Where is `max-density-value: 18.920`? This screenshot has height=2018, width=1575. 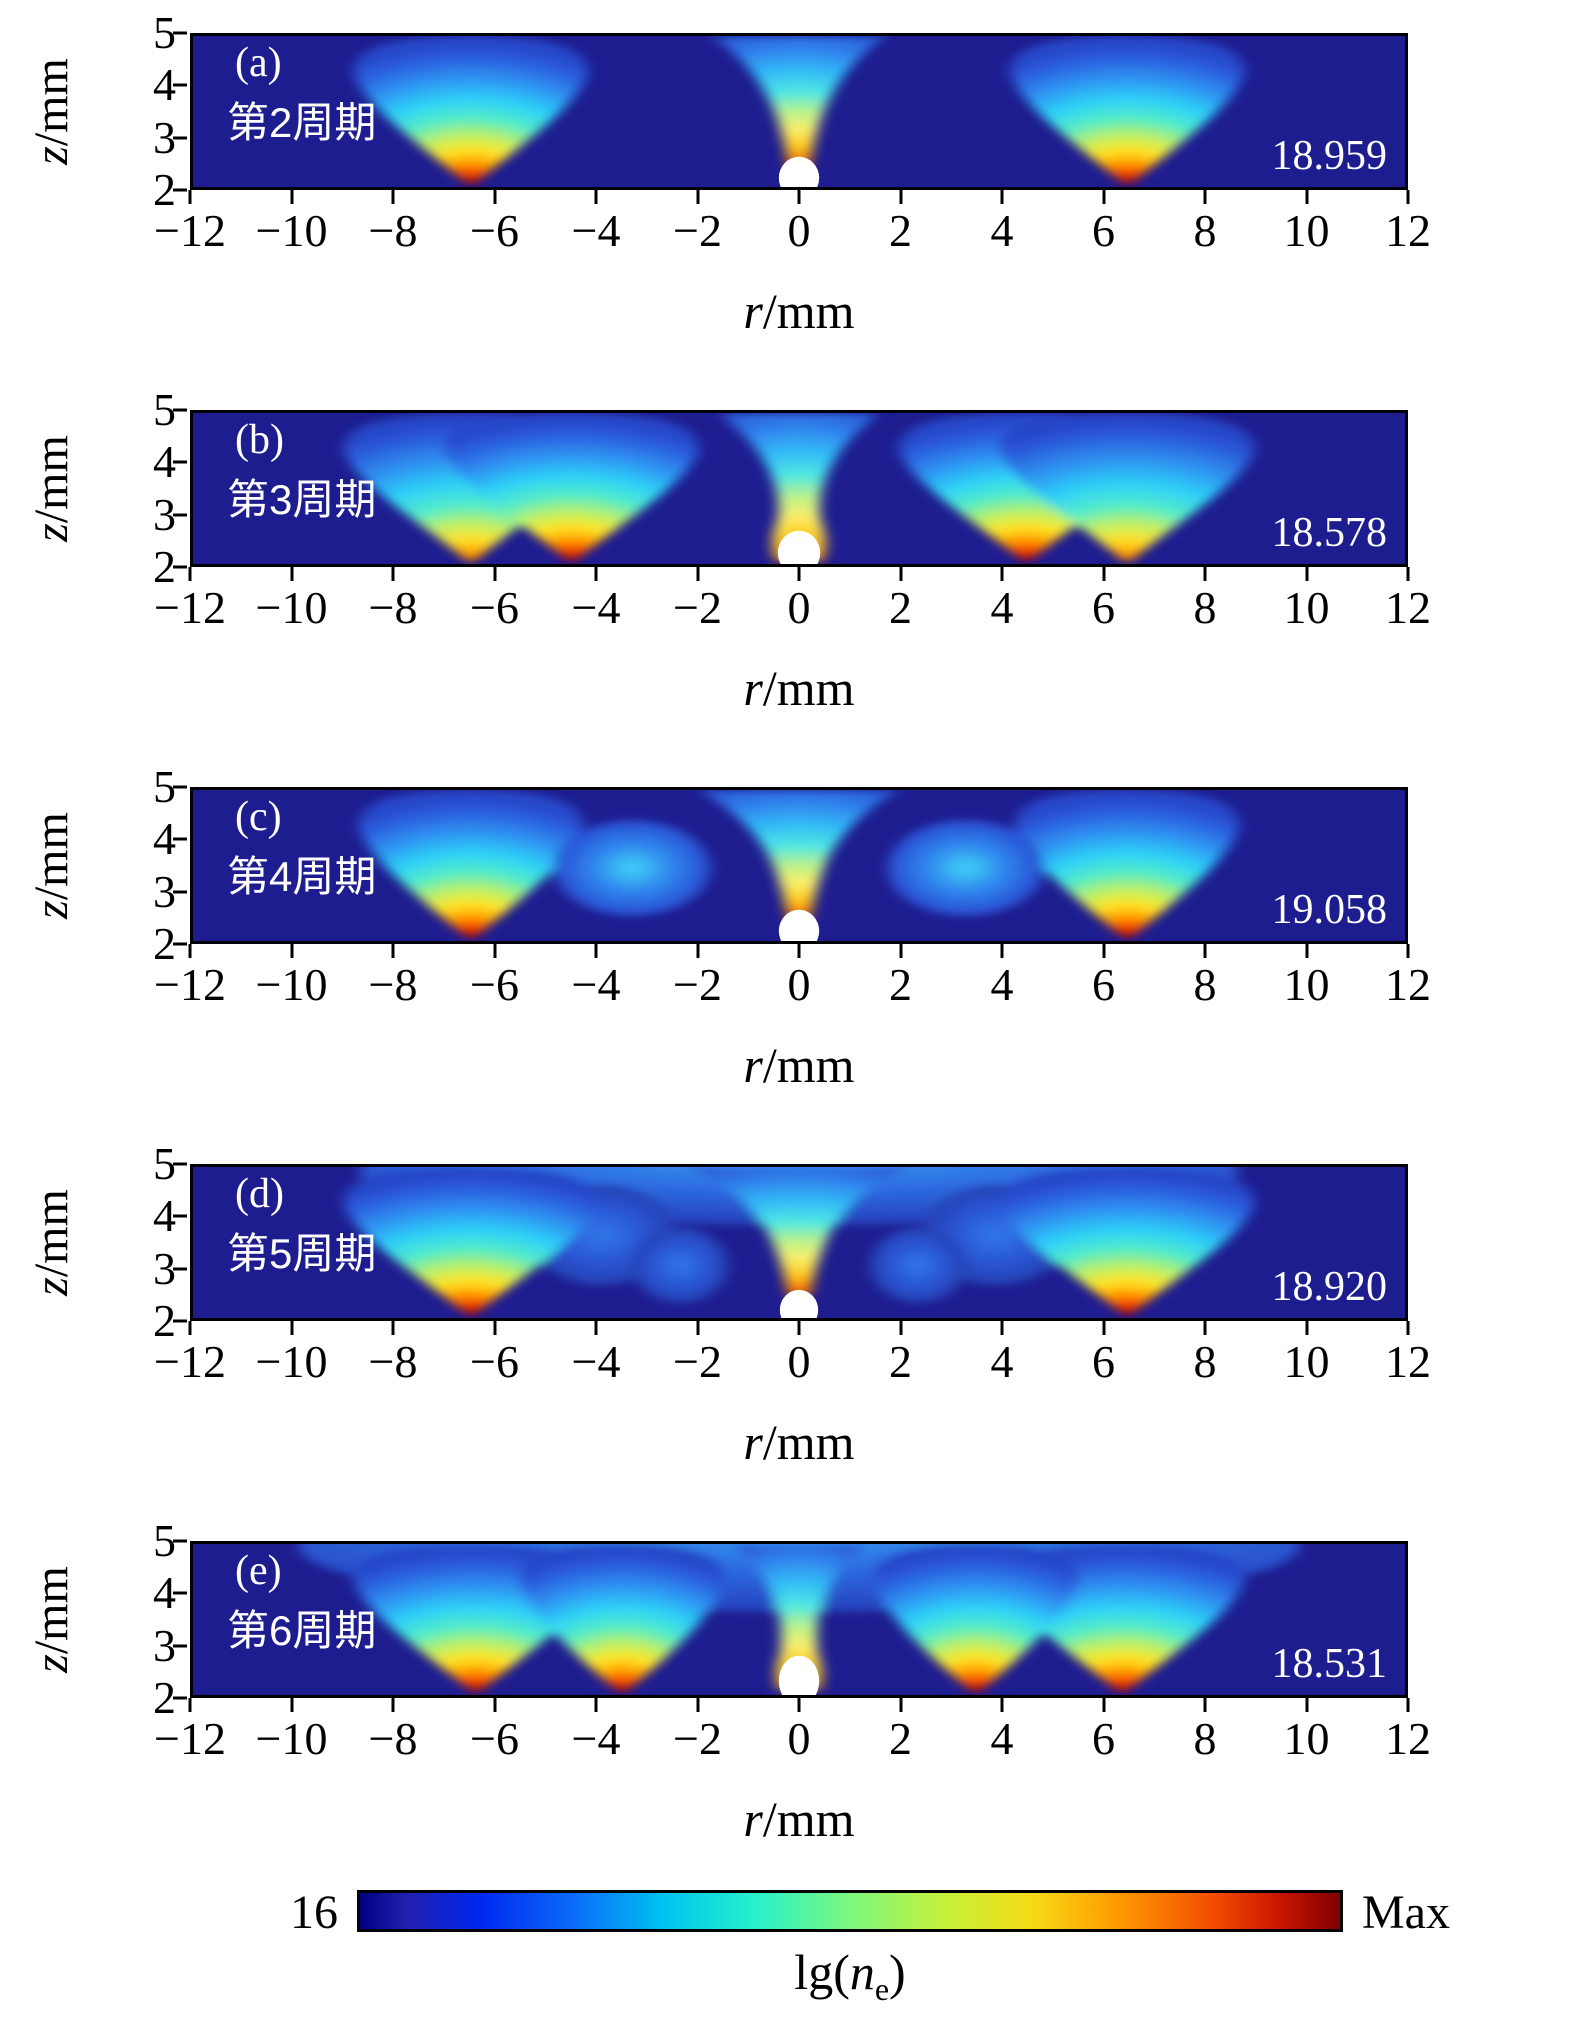
max-density-value: 18.920 is located at coordinates (1329, 1286).